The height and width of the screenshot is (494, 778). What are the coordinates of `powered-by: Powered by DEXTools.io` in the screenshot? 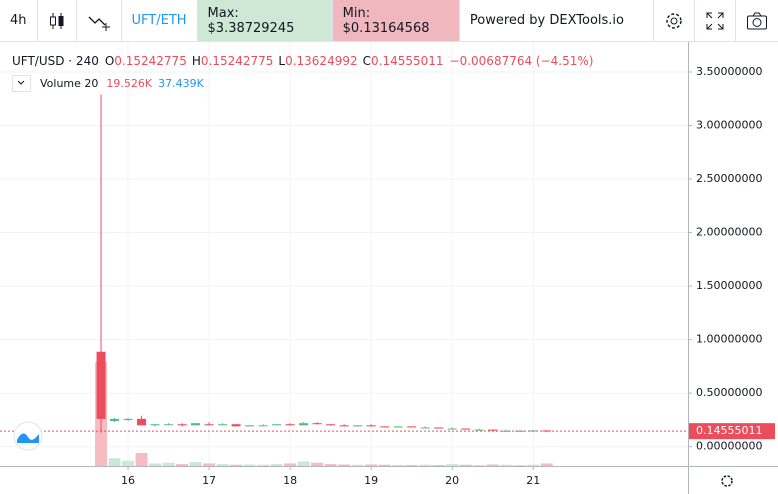 It's located at (557, 20).